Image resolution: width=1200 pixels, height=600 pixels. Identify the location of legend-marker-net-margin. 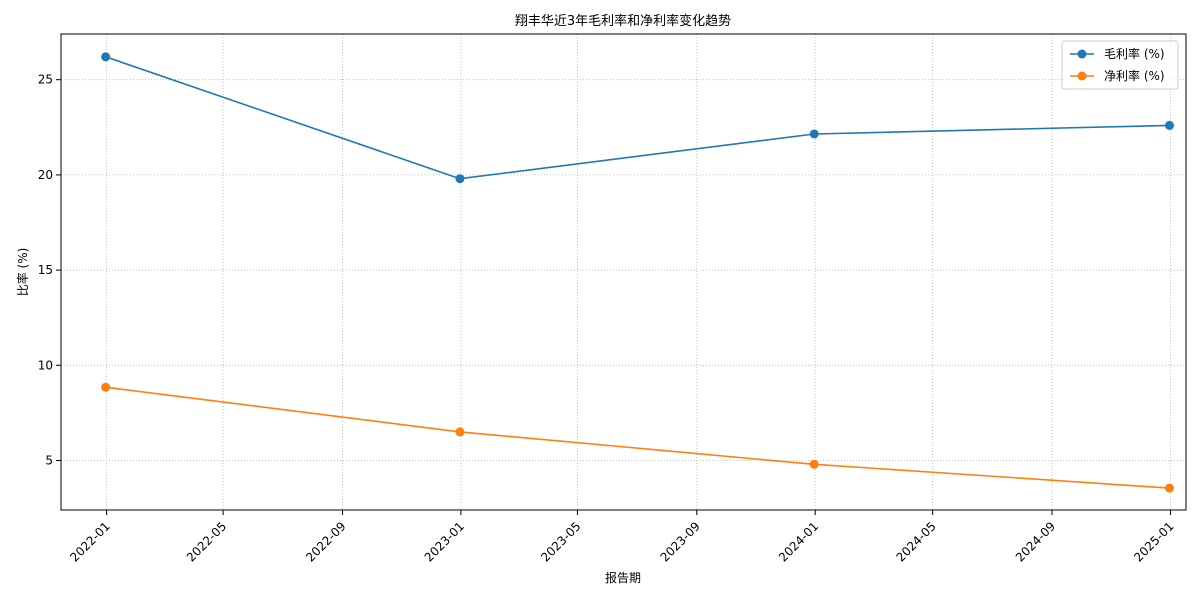
(1082, 76).